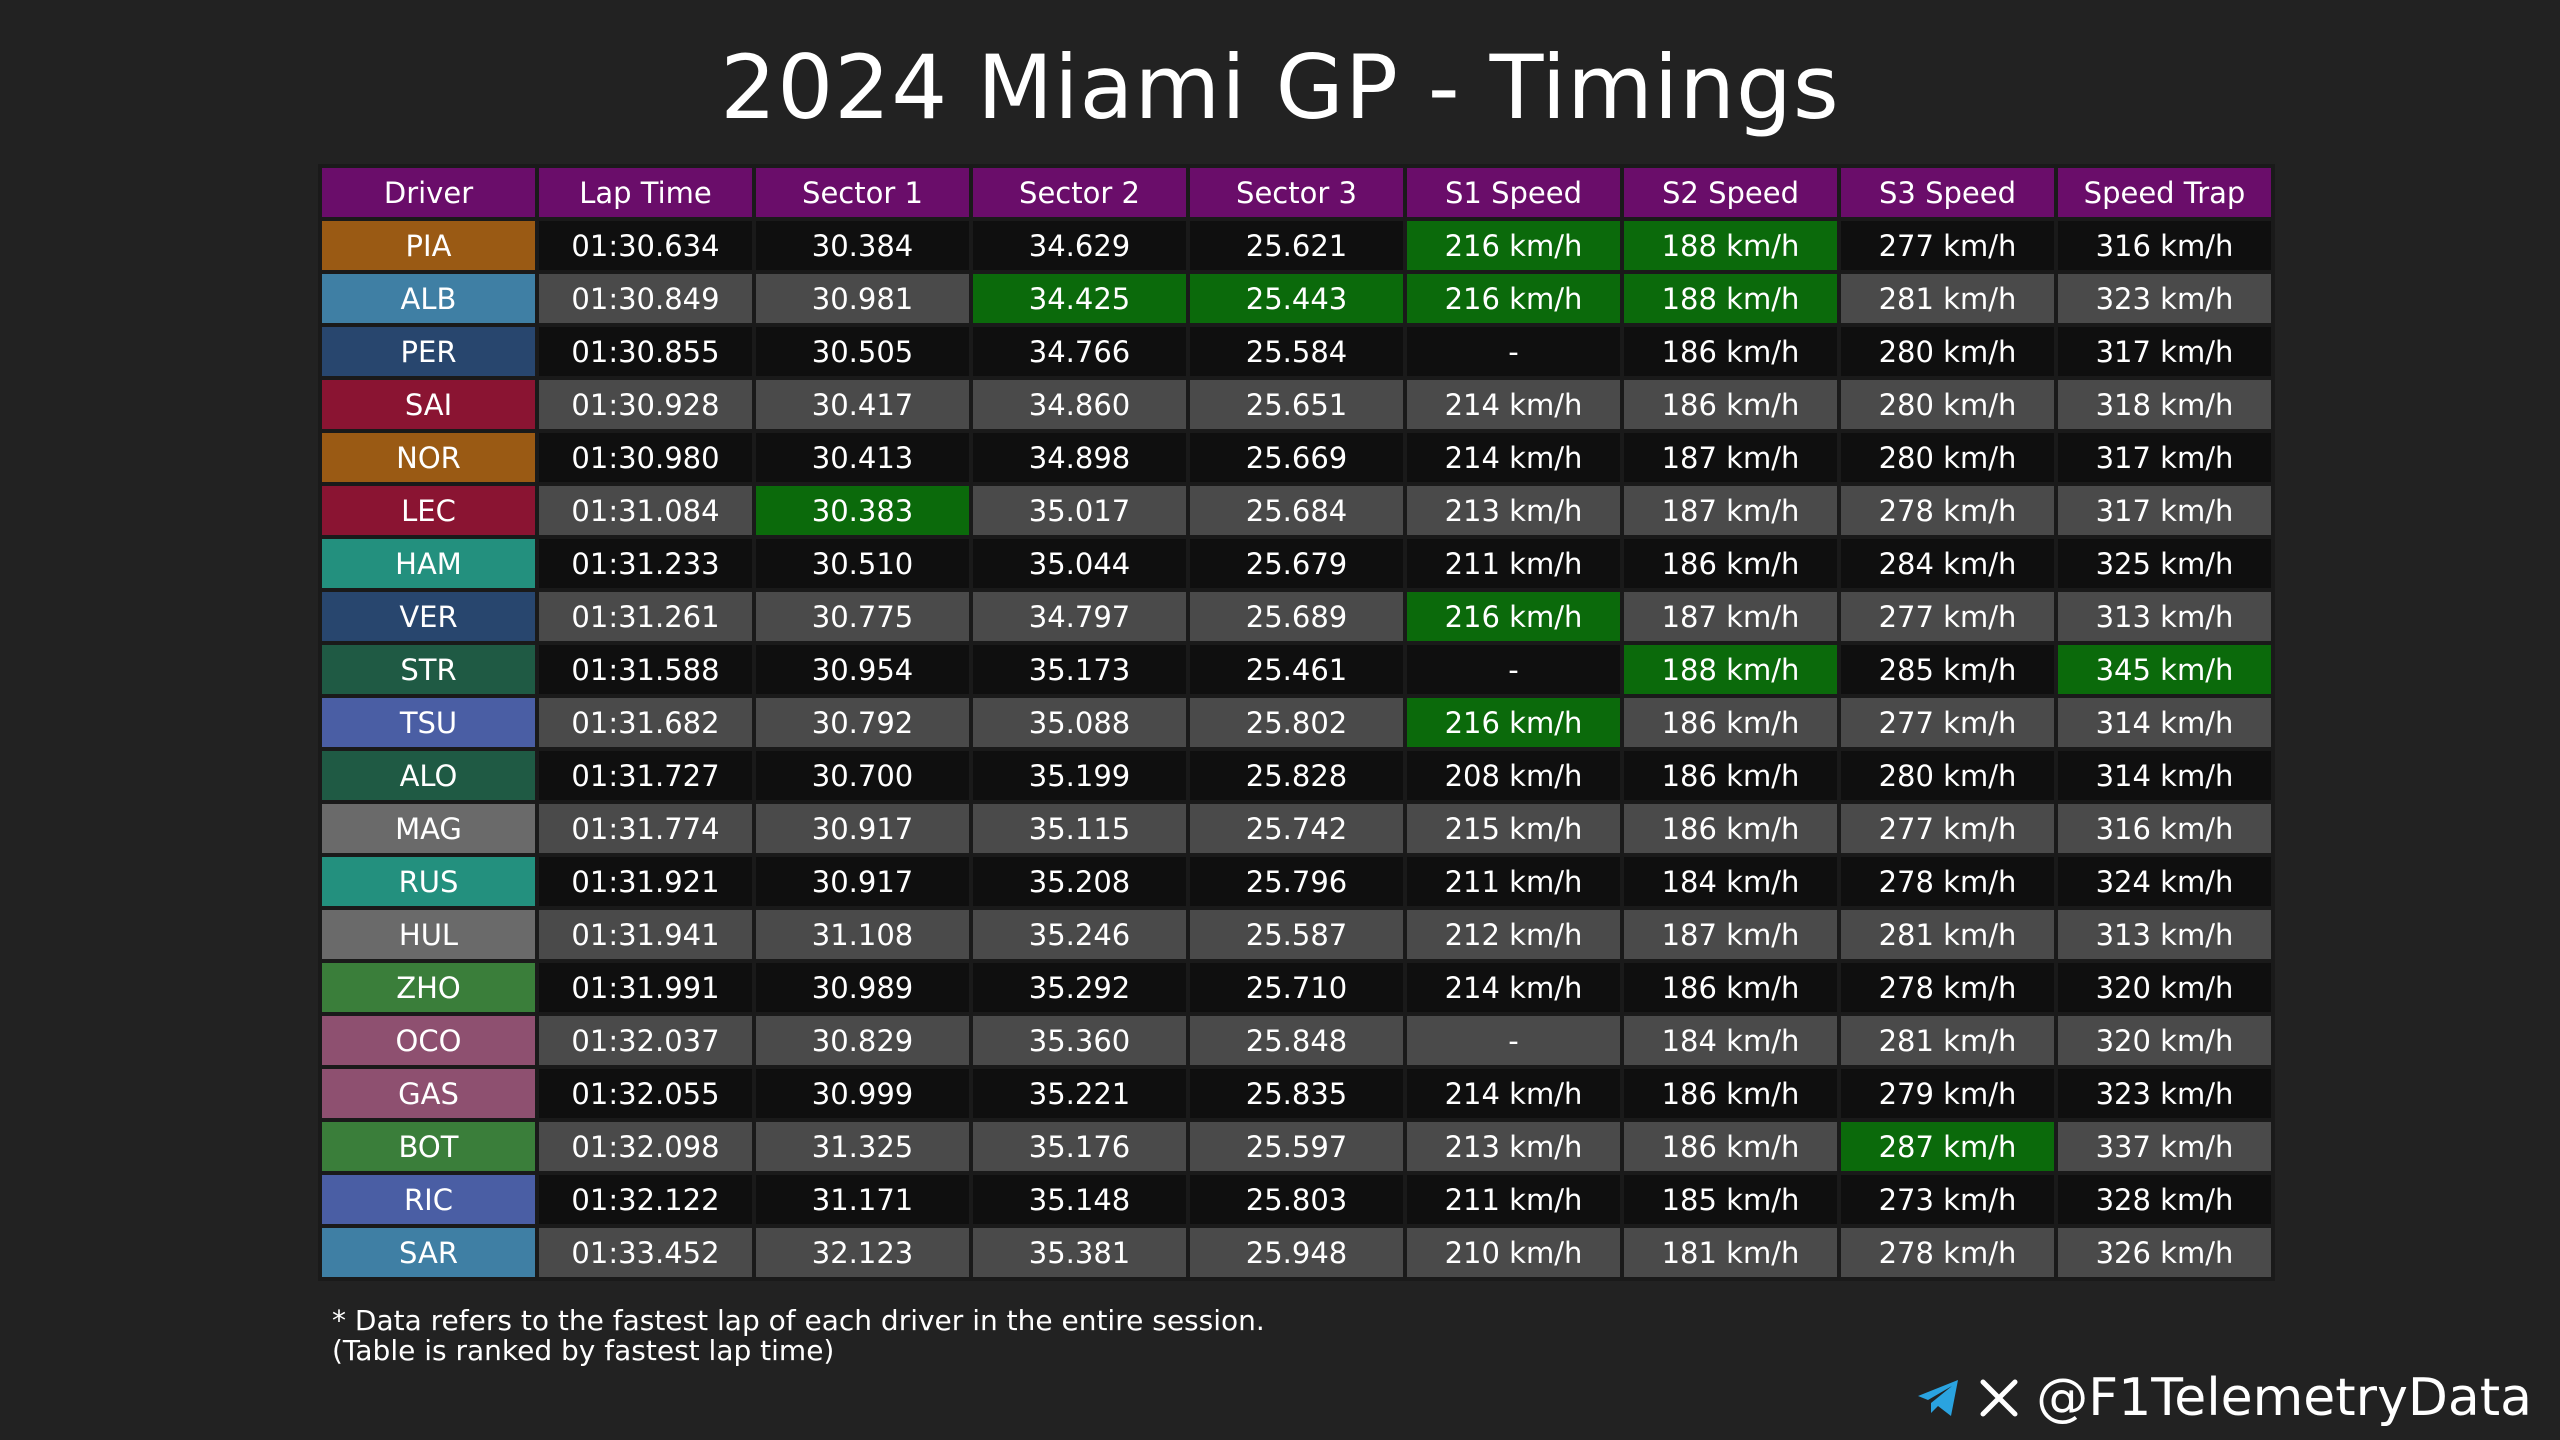 The width and height of the screenshot is (2560, 1440). Describe the element at coordinates (1513, 351) in the screenshot. I see `table-cell: -` at that location.